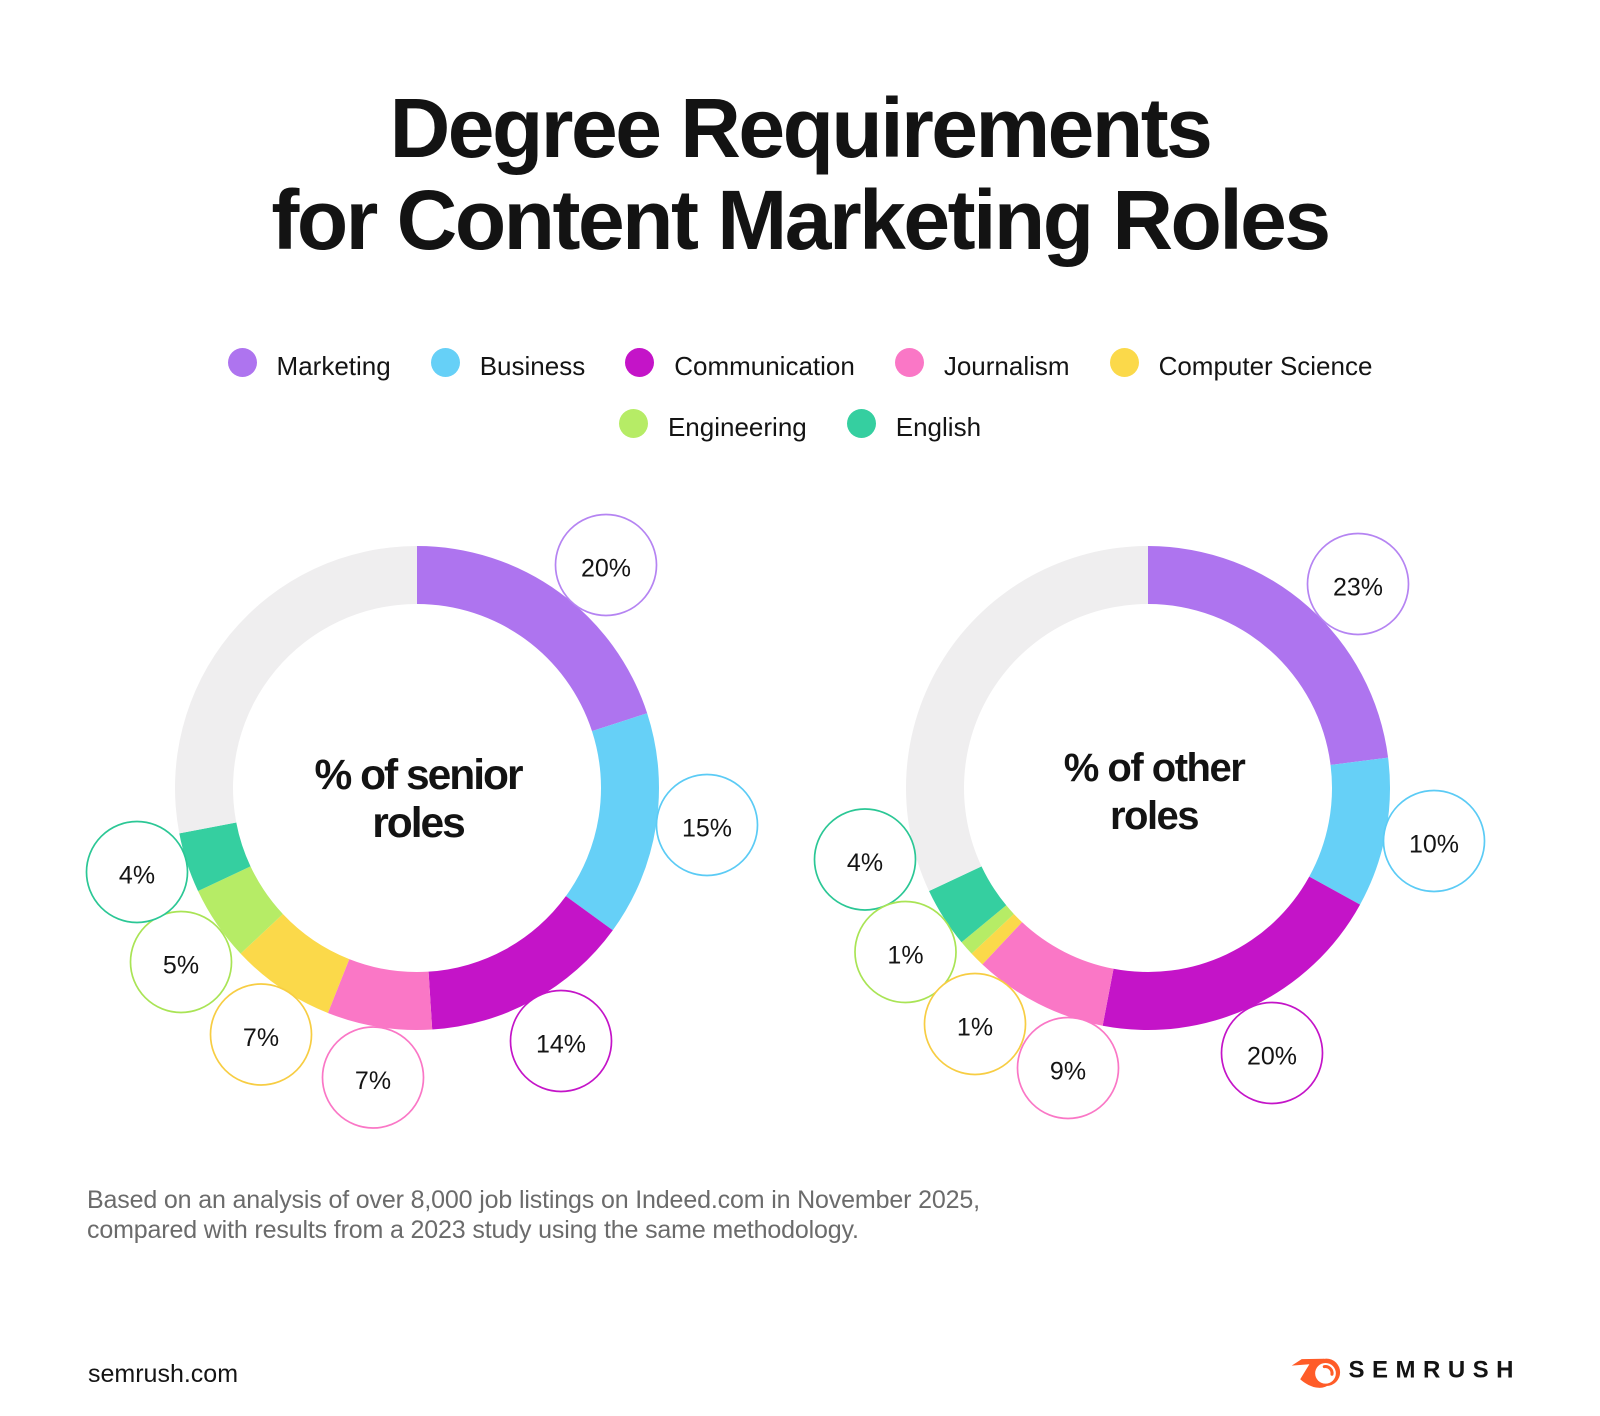  I want to click on svg-text: 9%, so click(1068, 1072).